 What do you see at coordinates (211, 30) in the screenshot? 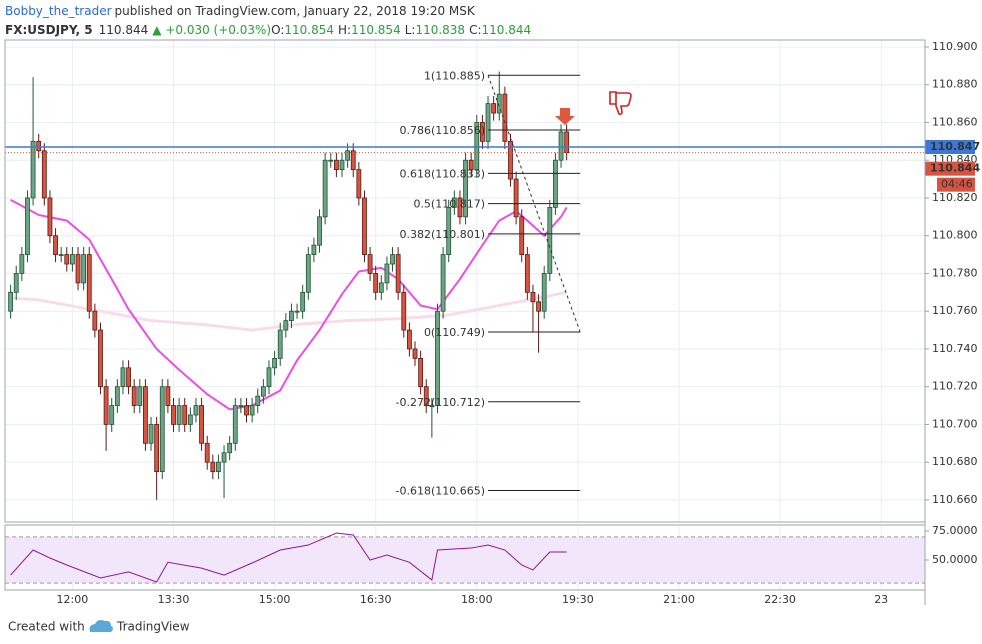
I see `change: ▲ +0.030 (+0.03%)` at bounding box center [211, 30].